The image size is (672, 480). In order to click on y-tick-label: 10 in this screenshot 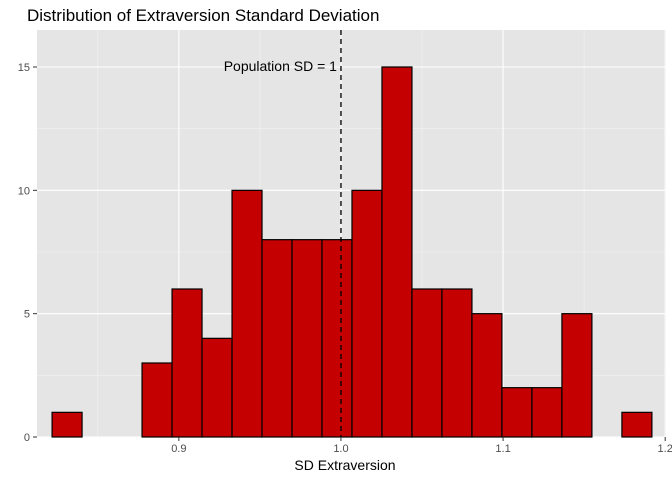, I will do `click(24, 191)`.